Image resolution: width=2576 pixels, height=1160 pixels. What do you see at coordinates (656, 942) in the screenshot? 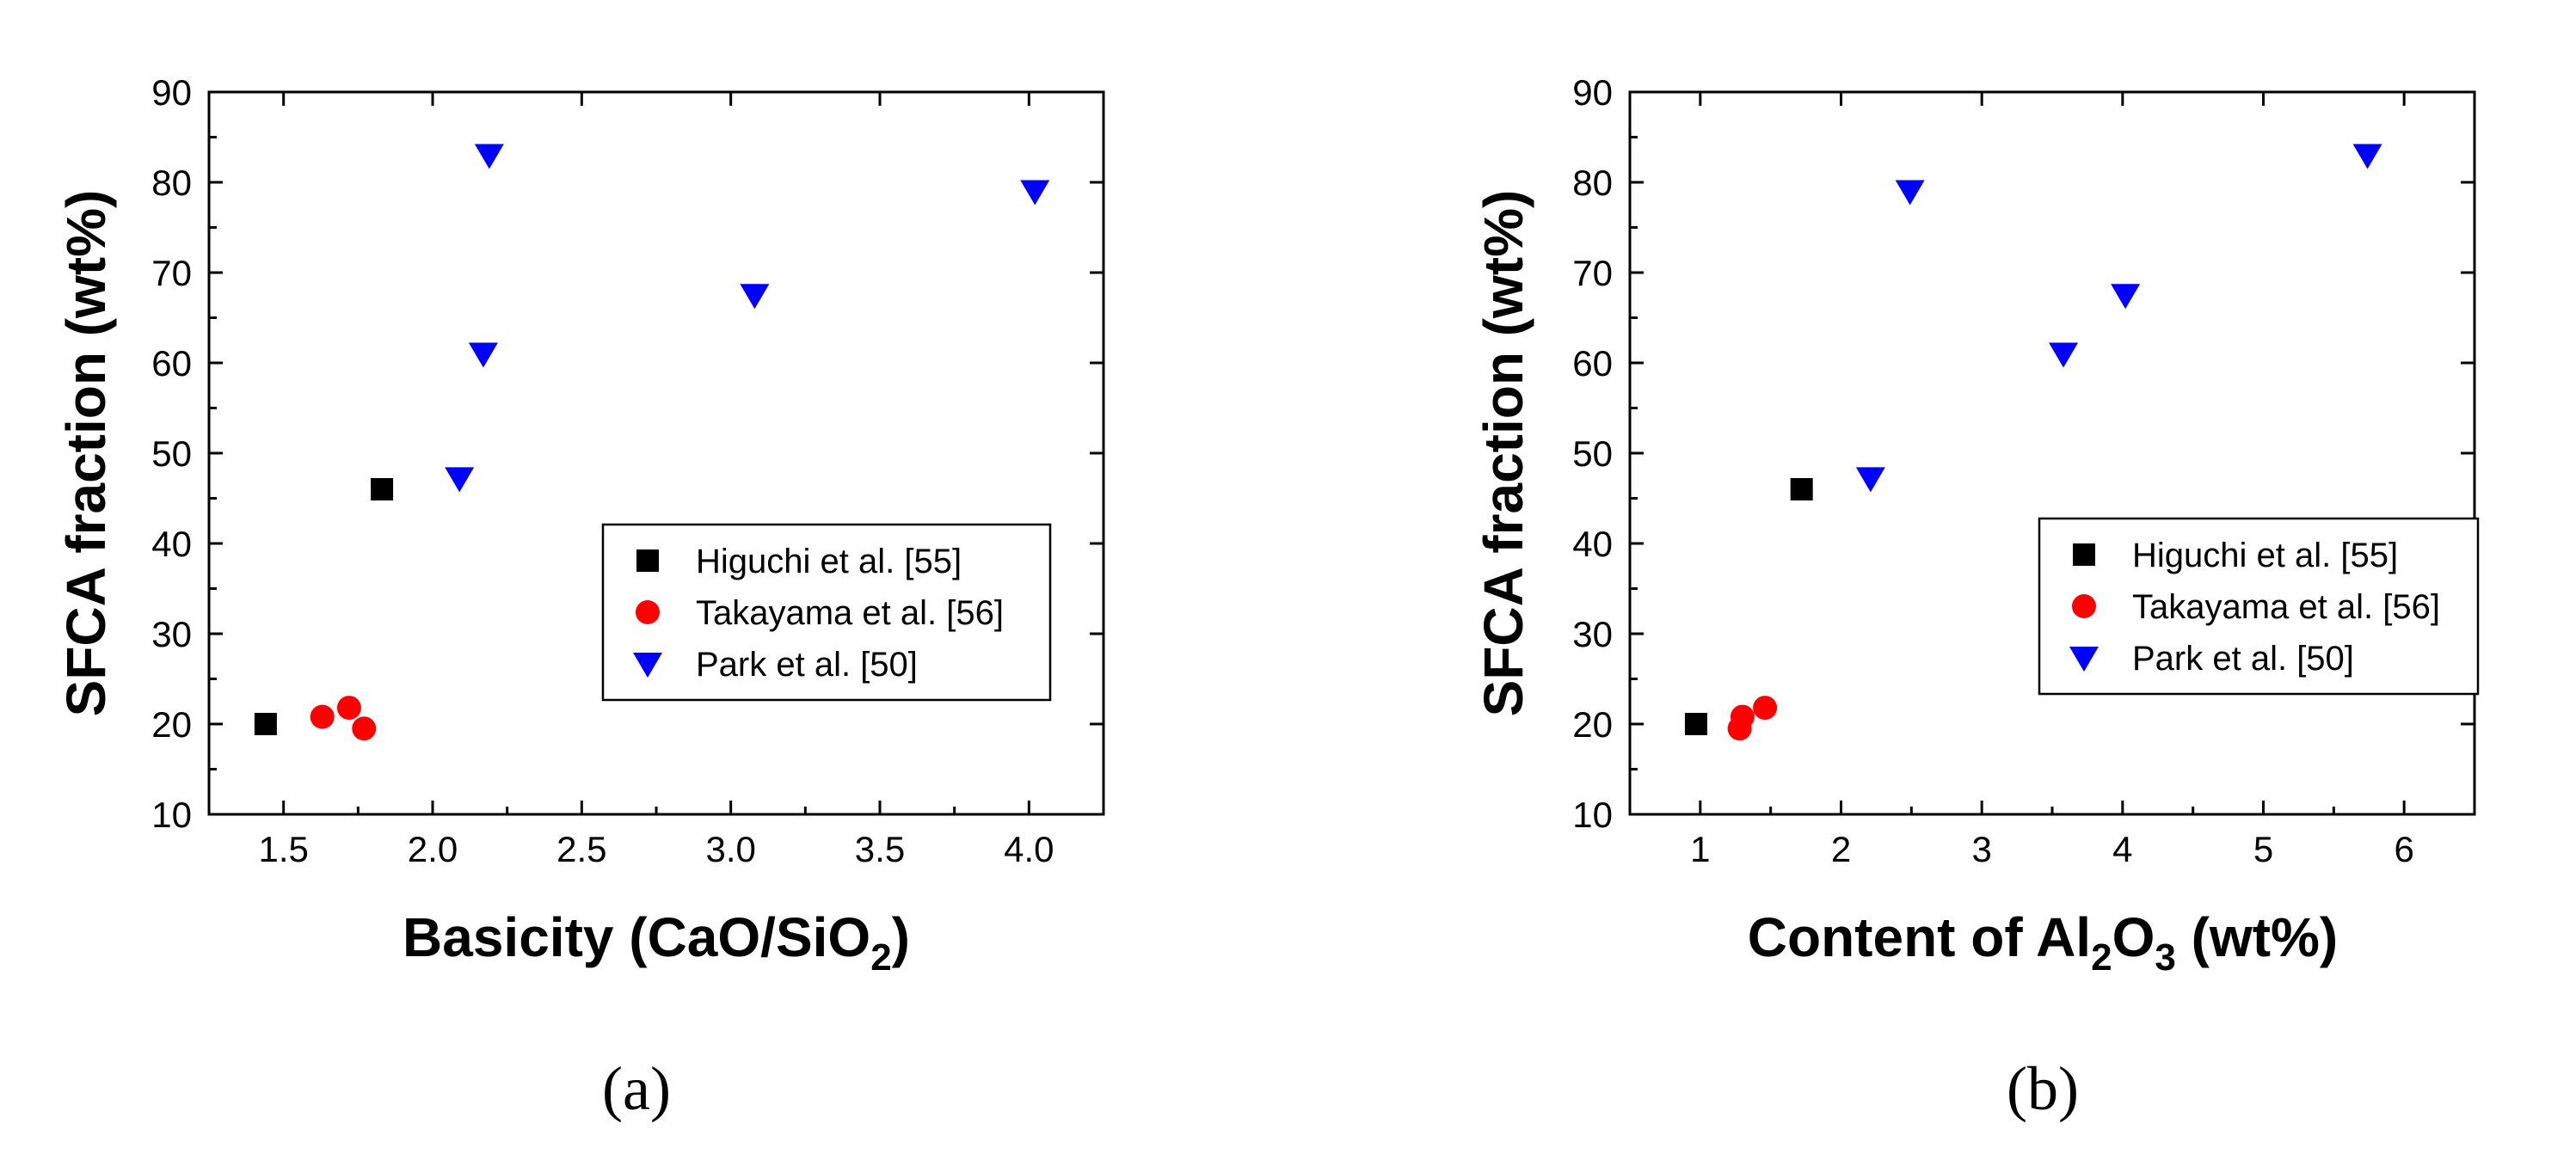
I see `x-axis-title: Basicity (CaO/SiO2)` at bounding box center [656, 942].